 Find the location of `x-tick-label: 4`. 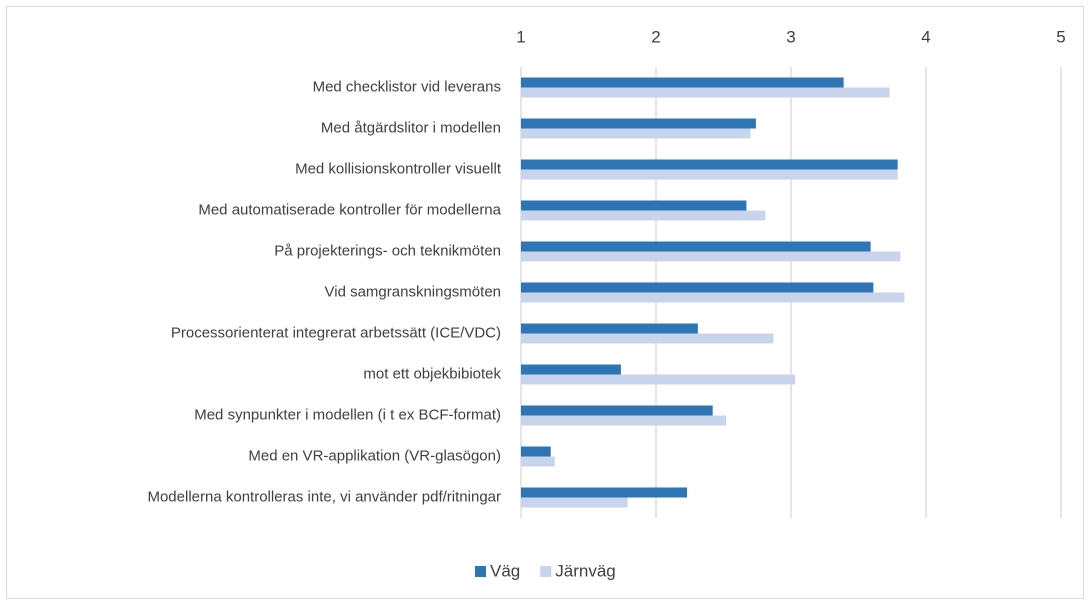

x-tick-label: 4 is located at coordinates (925, 36).